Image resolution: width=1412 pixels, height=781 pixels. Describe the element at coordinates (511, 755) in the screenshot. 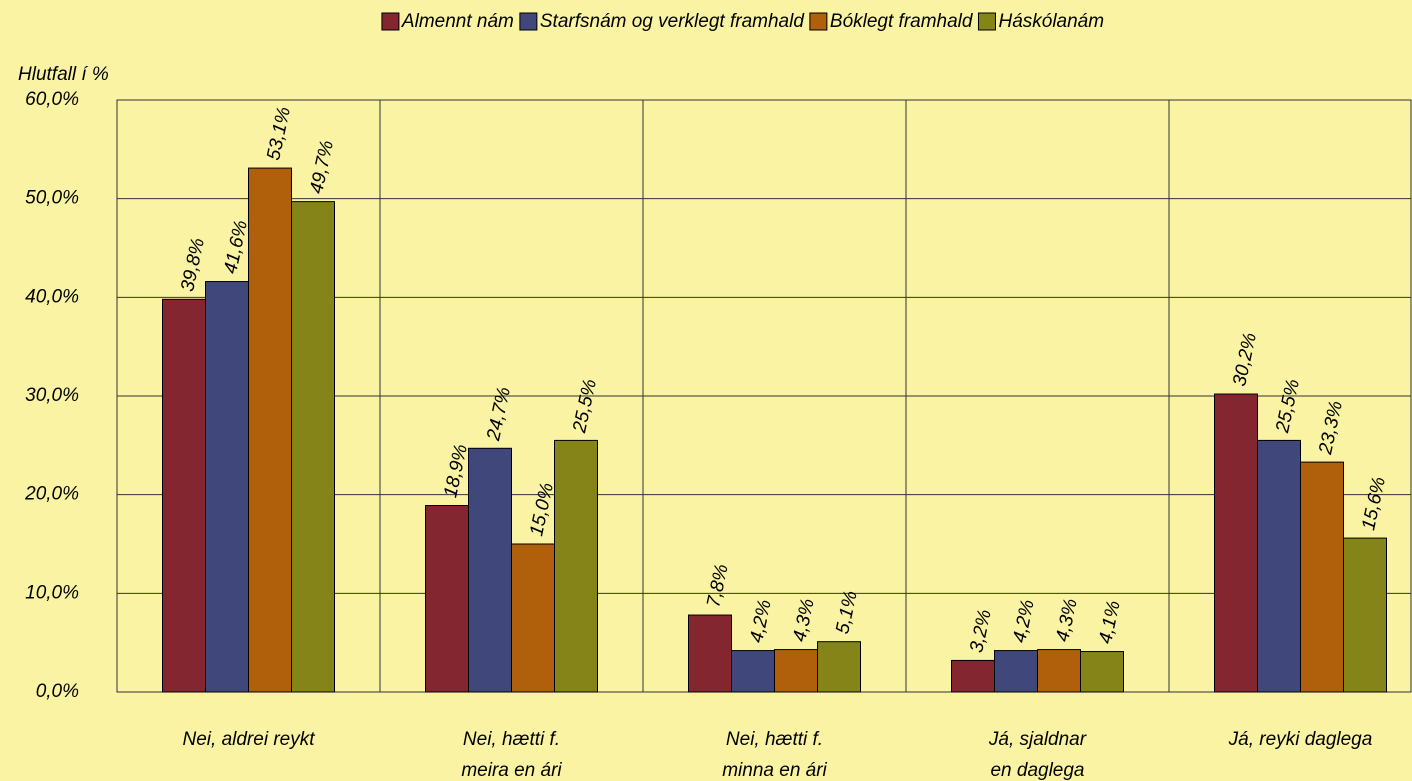

I see `x-tick-label: Nei, hætti f. meira en ári` at that location.